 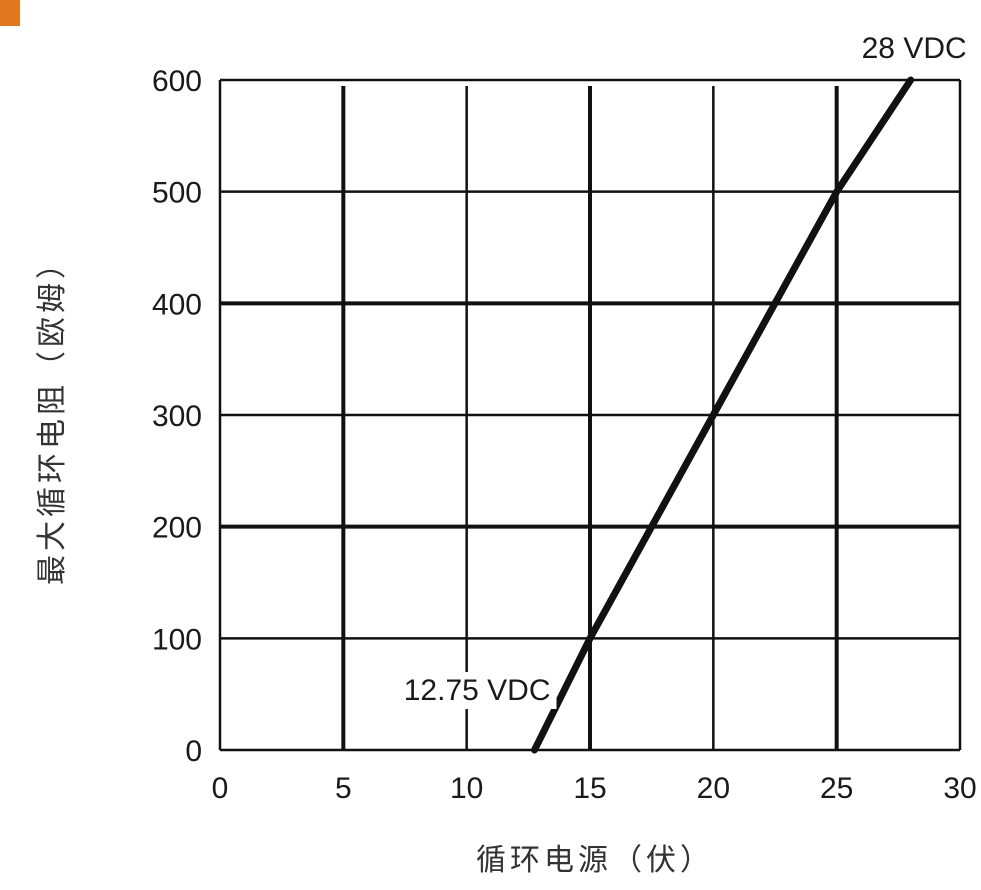 I want to click on y-tick-label-200: 200, so click(x=177, y=528).